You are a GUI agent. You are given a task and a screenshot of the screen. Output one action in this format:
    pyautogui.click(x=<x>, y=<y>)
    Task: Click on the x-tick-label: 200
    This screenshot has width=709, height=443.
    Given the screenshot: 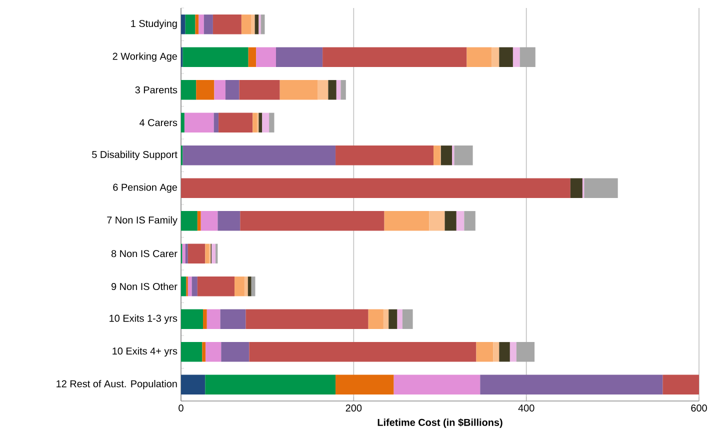 What is the action you would take?
    pyautogui.click(x=354, y=408)
    